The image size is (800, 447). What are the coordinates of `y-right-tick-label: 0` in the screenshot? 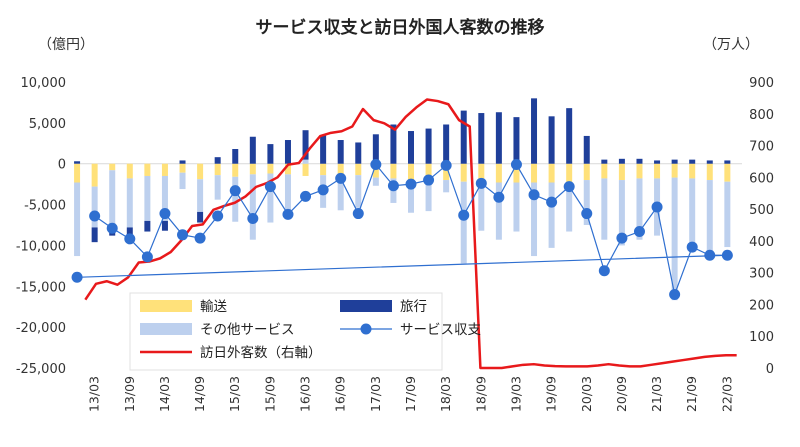 It's located at (770, 369).